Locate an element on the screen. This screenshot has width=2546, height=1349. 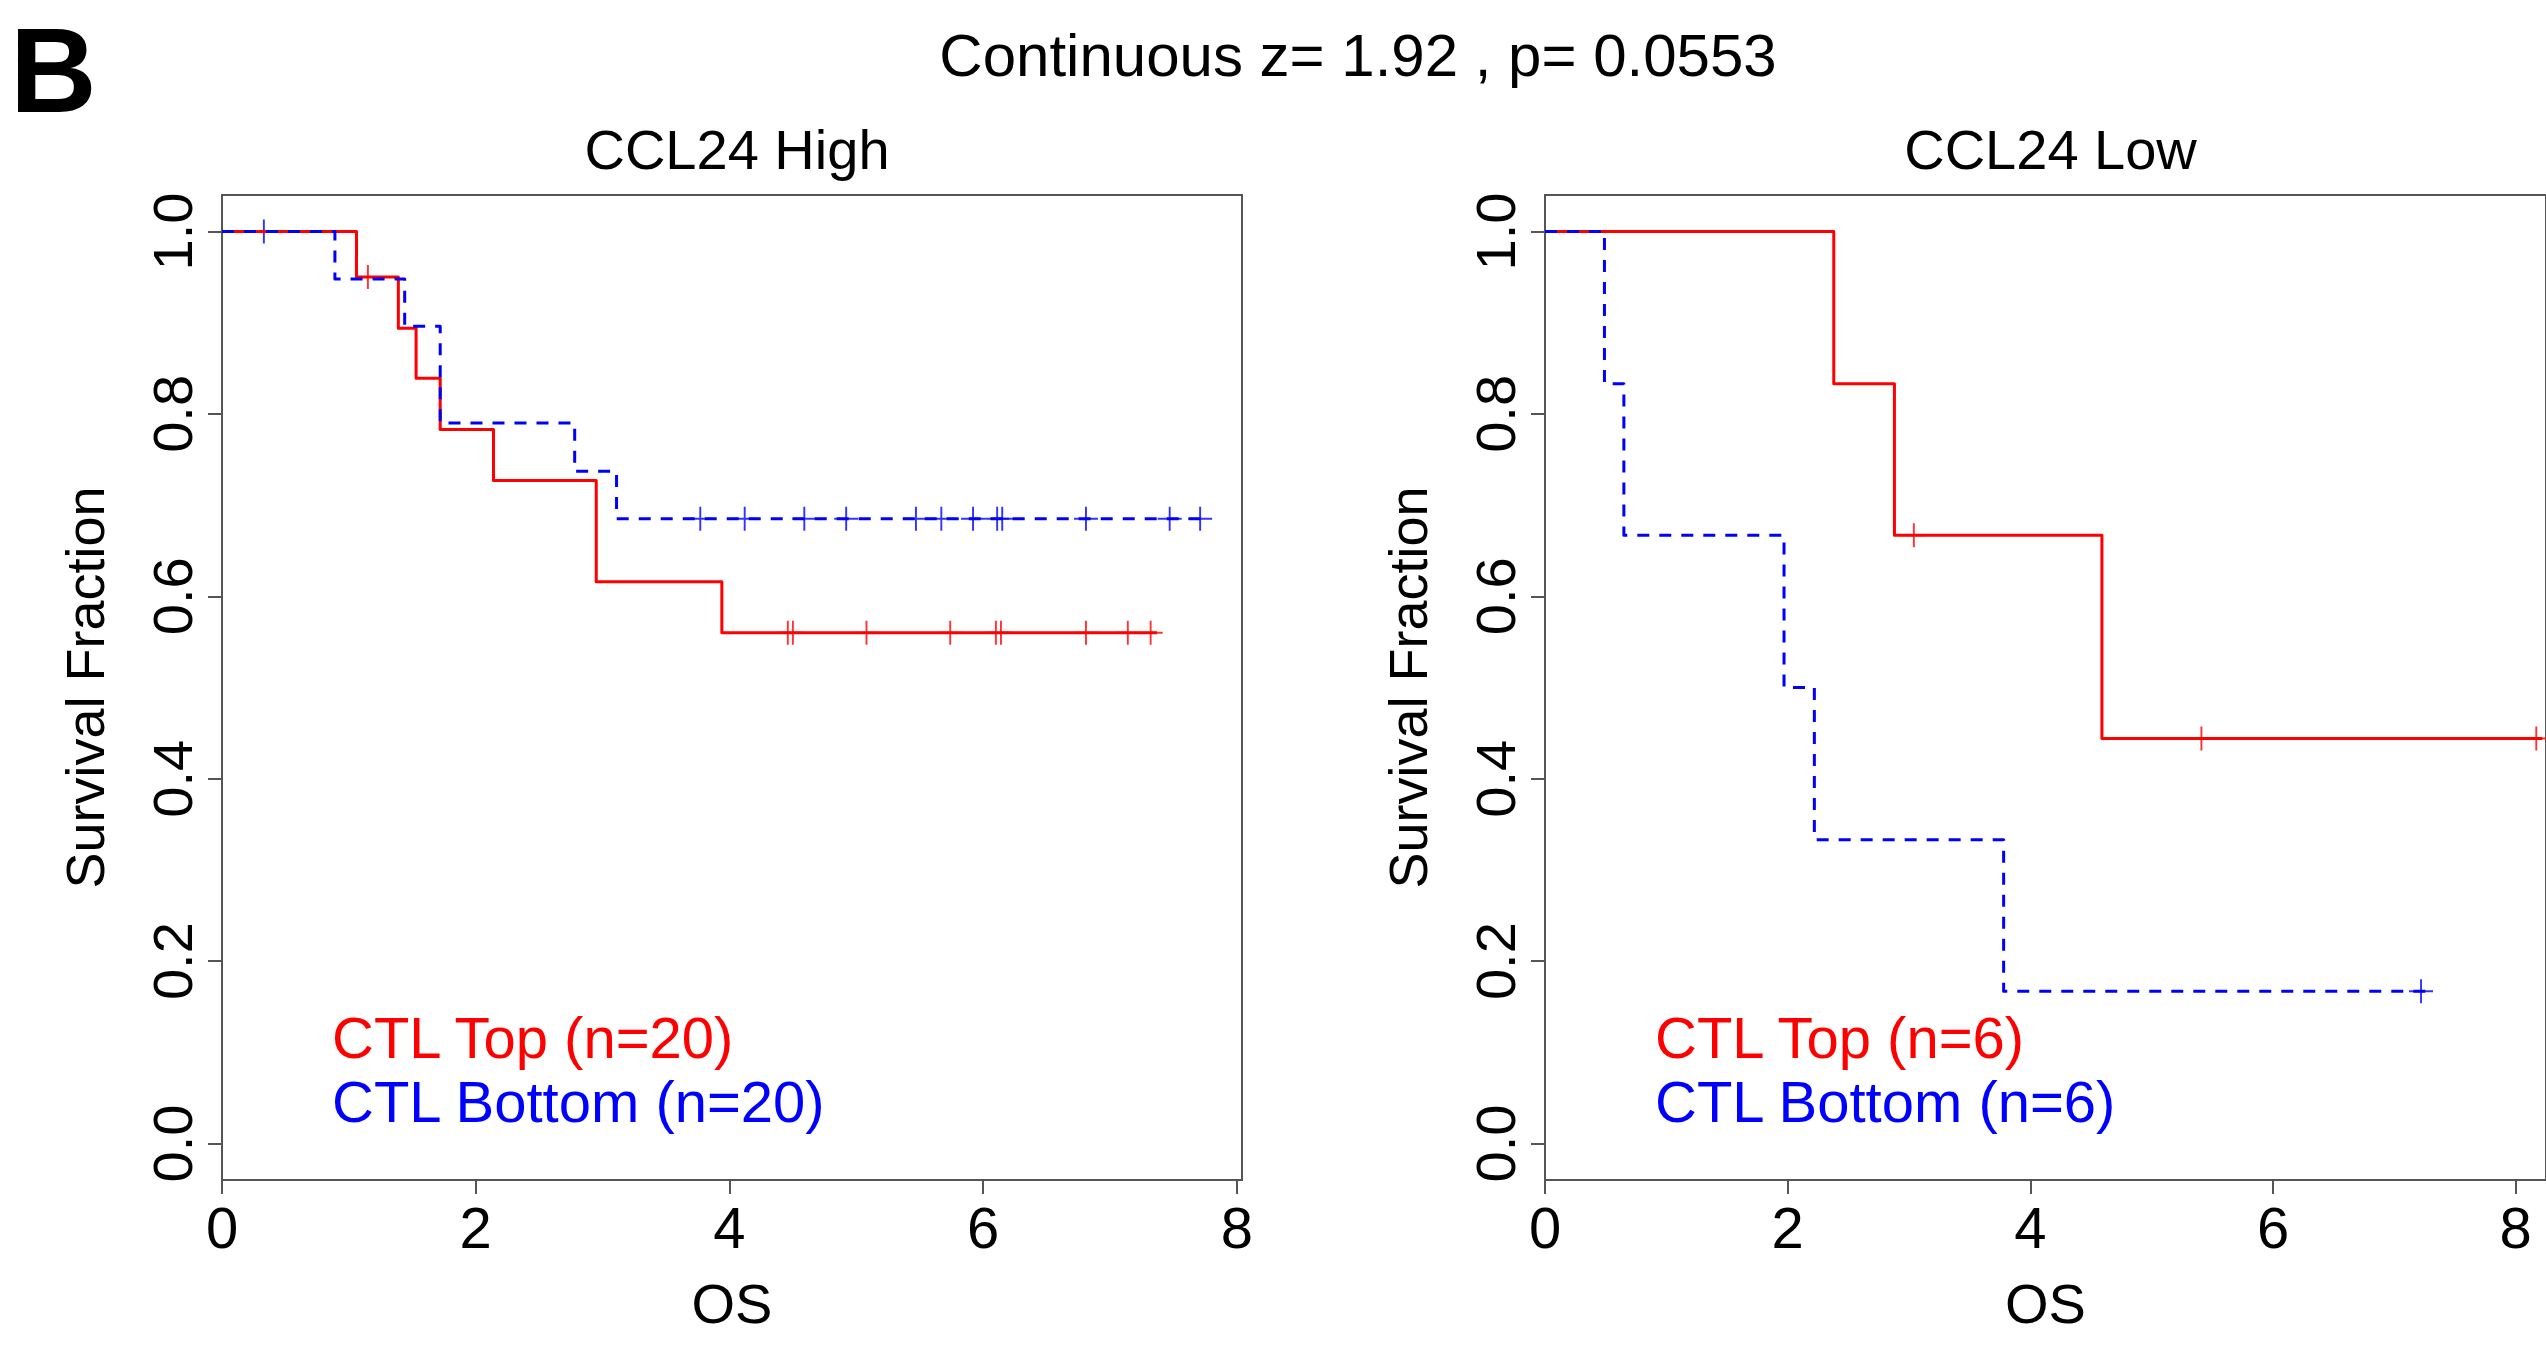
chart-title: CCL24 High is located at coordinates (737, 149).